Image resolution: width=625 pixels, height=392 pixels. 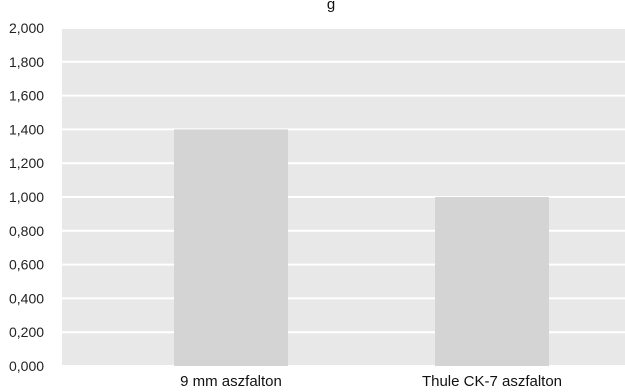 What do you see at coordinates (26, 332) in the screenshot?
I see `y-tick-label: 0,200` at bounding box center [26, 332].